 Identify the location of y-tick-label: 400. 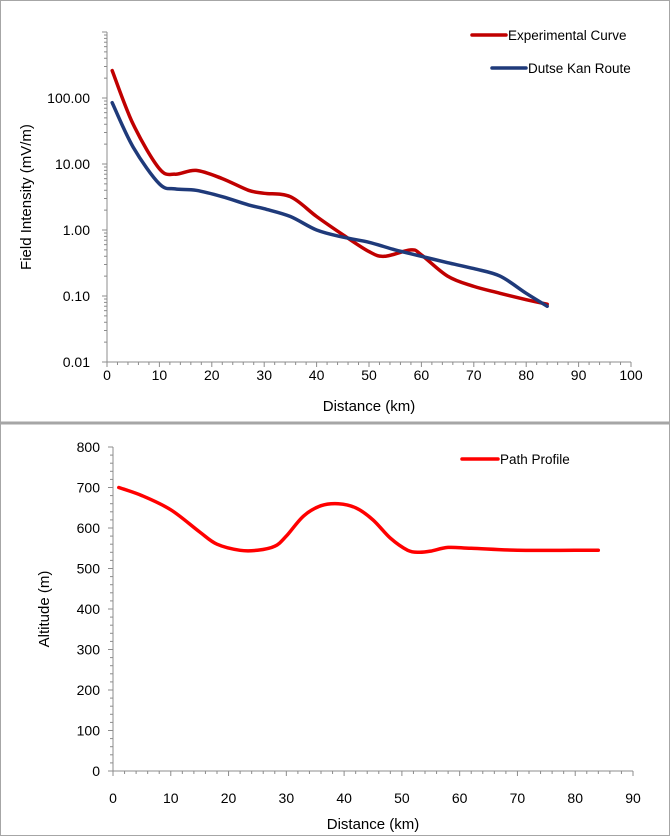
(89, 609).